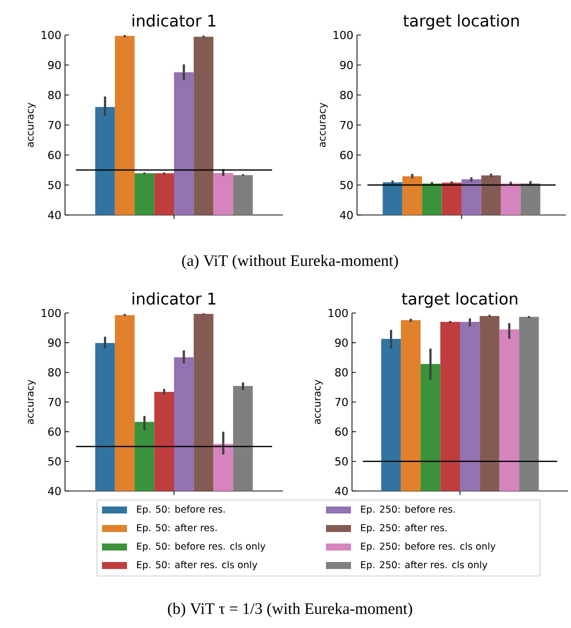 The width and height of the screenshot is (571, 628). What do you see at coordinates (181, 510) in the screenshot?
I see `legend-label: Ep. 50: before res.` at bounding box center [181, 510].